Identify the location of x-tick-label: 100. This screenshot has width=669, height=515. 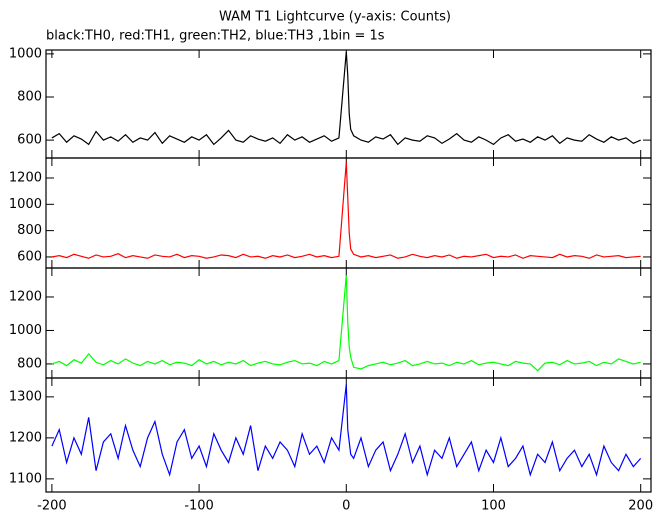
(493, 506).